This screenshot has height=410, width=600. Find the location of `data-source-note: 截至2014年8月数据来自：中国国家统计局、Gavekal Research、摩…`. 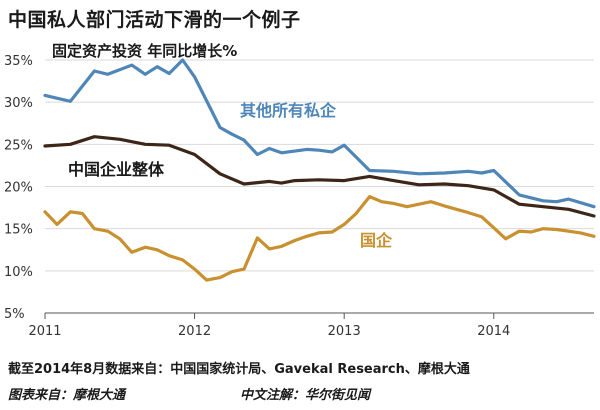

data-source-note: 截至2014年8月数据来自：中国国家统计局、Gavekal Research、摩… is located at coordinates (239, 369).